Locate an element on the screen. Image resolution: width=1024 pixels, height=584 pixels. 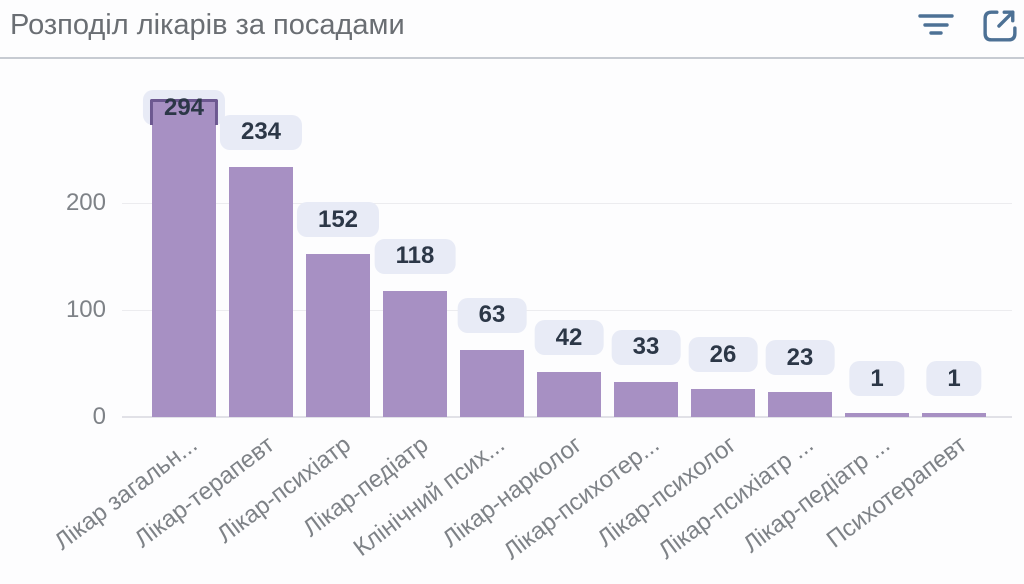
value-label: 42 is located at coordinates (569, 338).